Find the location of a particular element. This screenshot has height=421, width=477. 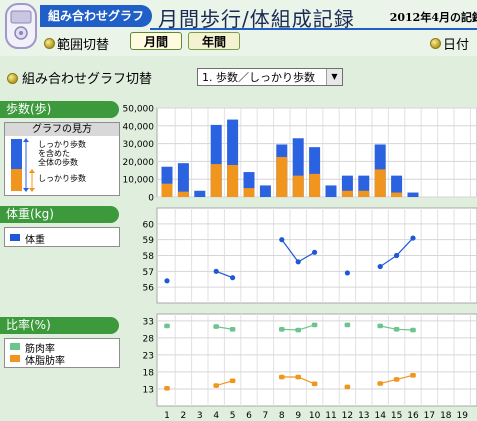

dropdown-arrow-icon: ▼ is located at coordinates (334, 77).